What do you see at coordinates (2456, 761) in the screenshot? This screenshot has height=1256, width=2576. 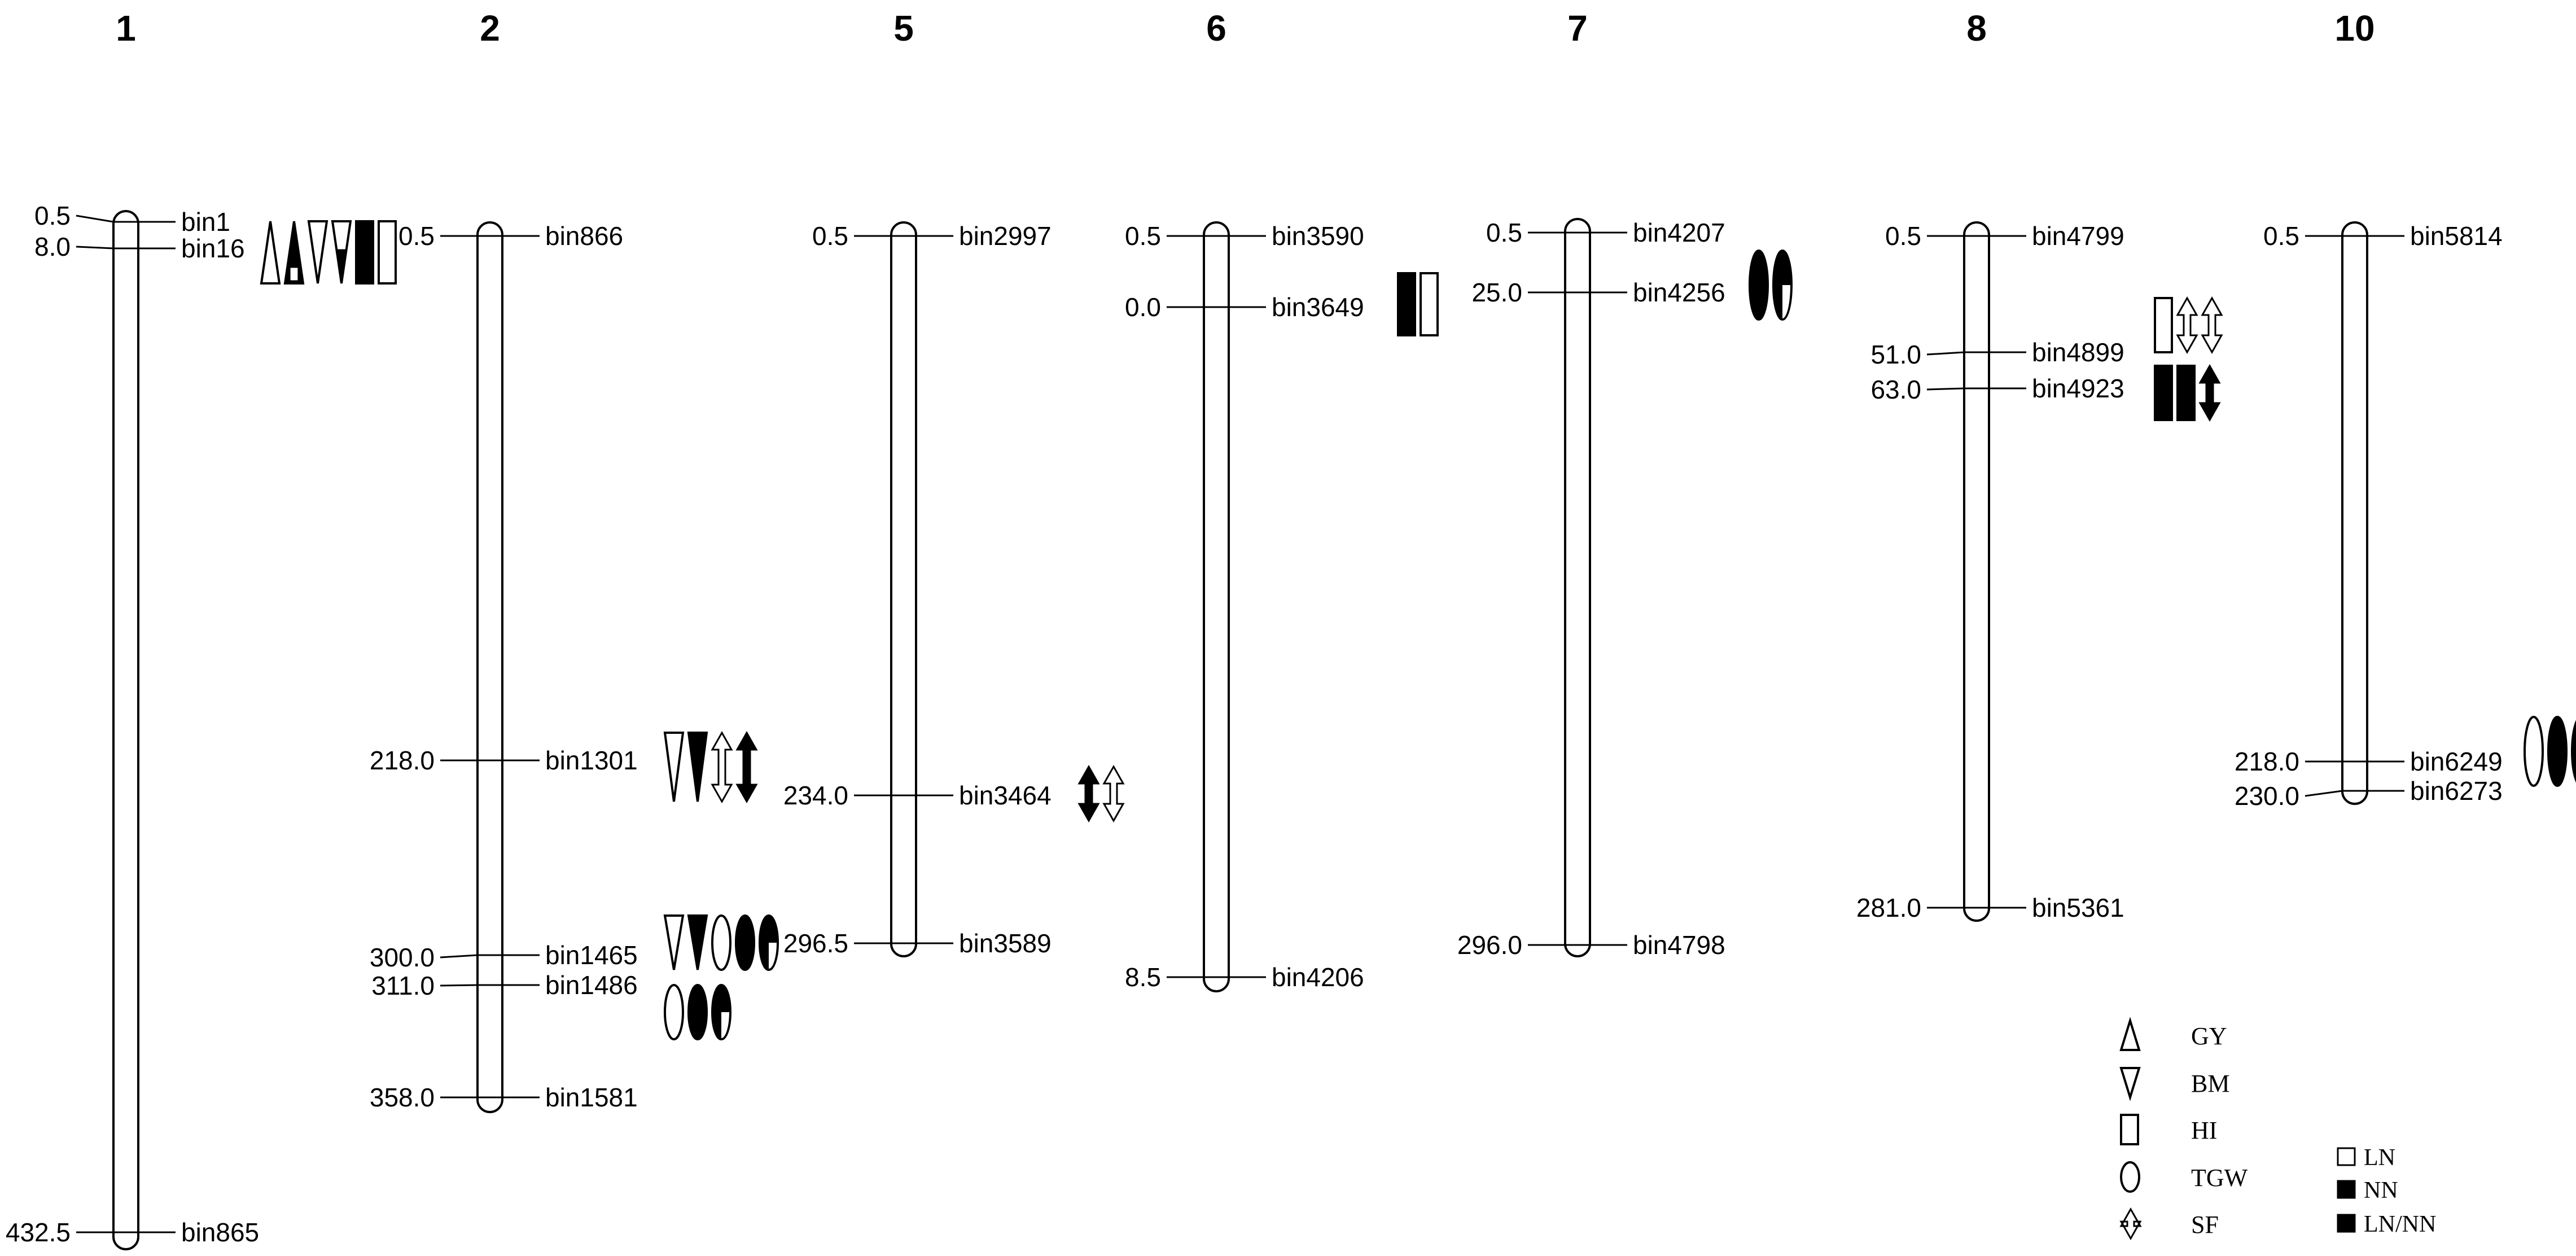 I see `marker-bin-label: bin6249` at bounding box center [2456, 761].